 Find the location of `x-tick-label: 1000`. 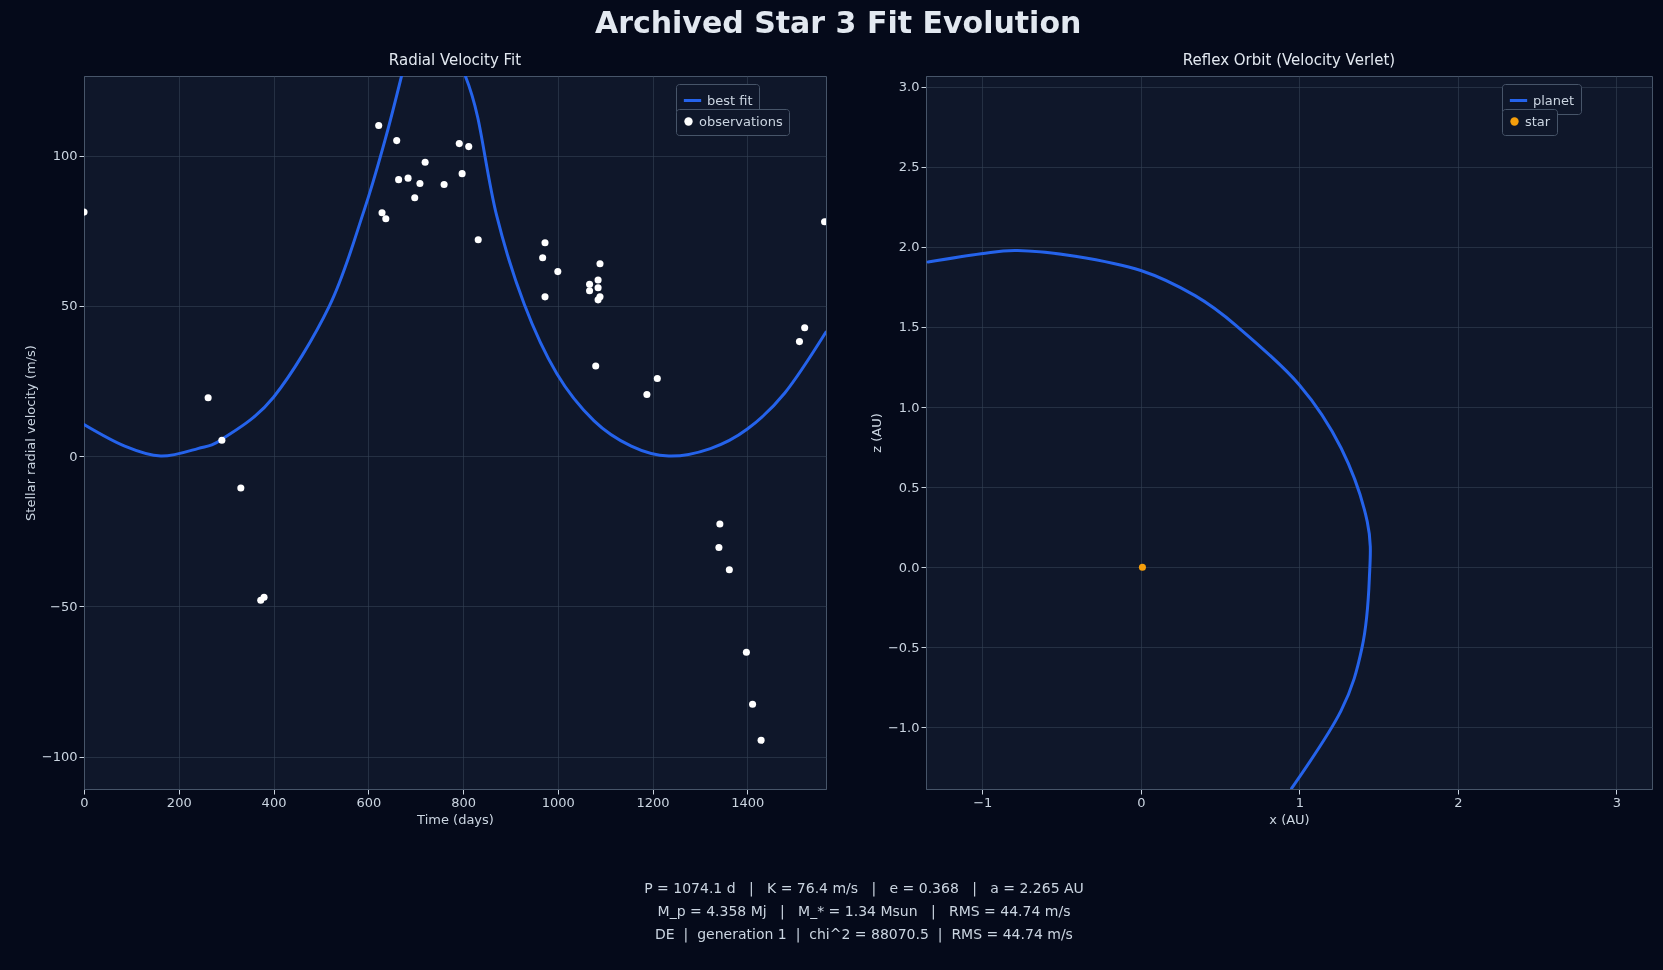

x-tick-label: 1000 is located at coordinates (558, 802).